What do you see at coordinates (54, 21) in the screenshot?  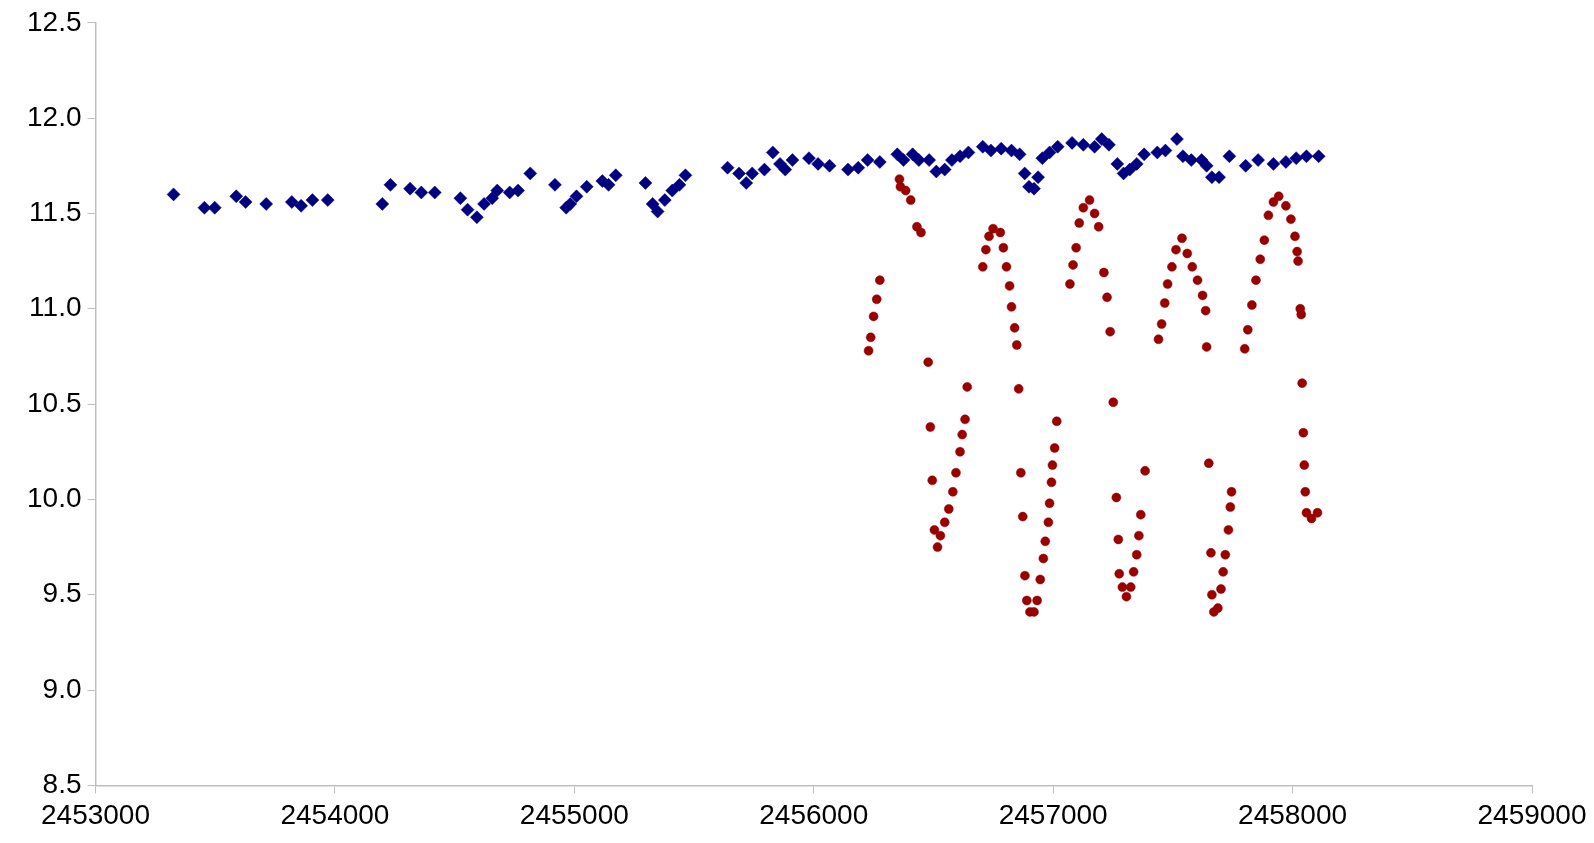 I see `y-tick-label: 12.5` at bounding box center [54, 21].